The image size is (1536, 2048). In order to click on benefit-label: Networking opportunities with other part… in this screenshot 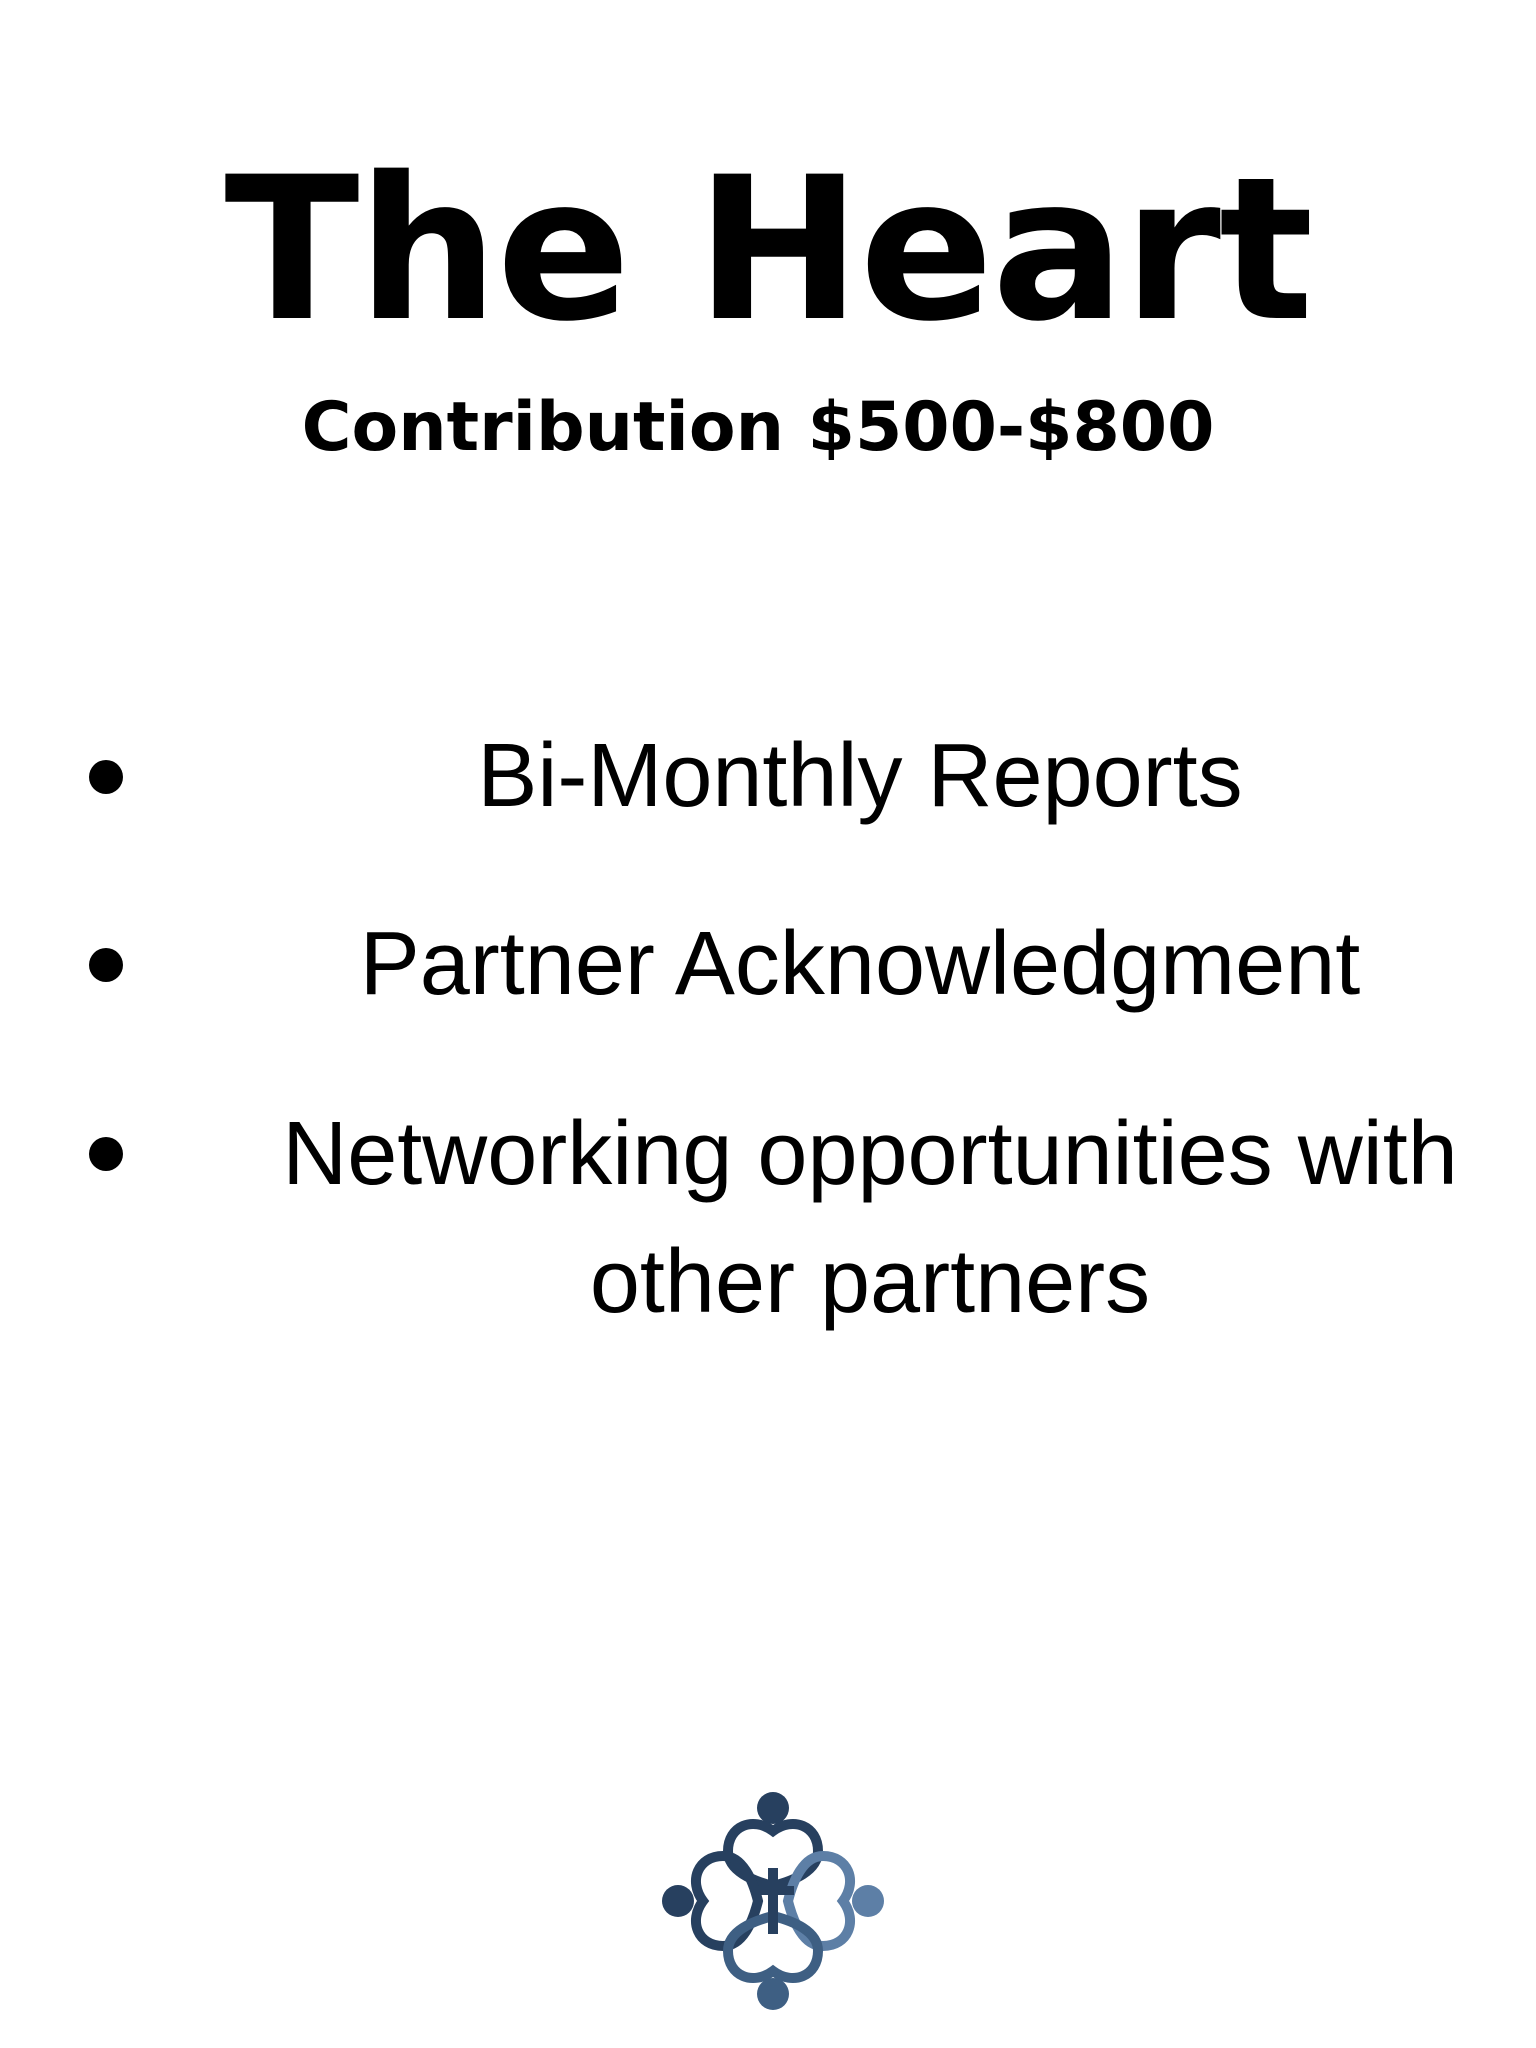, I will do `click(870, 1218)`.